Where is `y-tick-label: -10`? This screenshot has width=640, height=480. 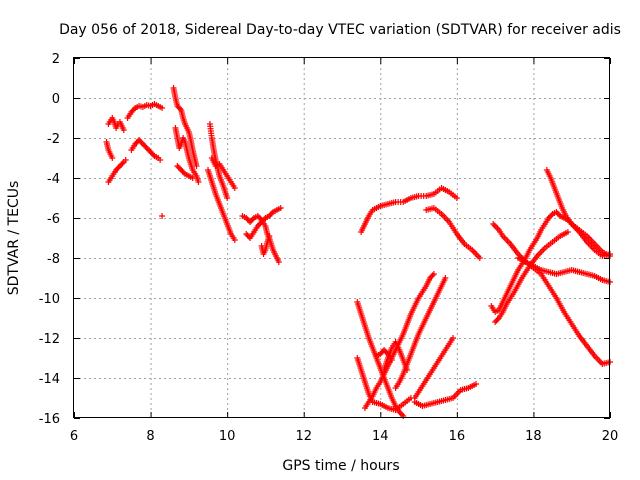 y-tick-label: -10 is located at coordinates (49, 299).